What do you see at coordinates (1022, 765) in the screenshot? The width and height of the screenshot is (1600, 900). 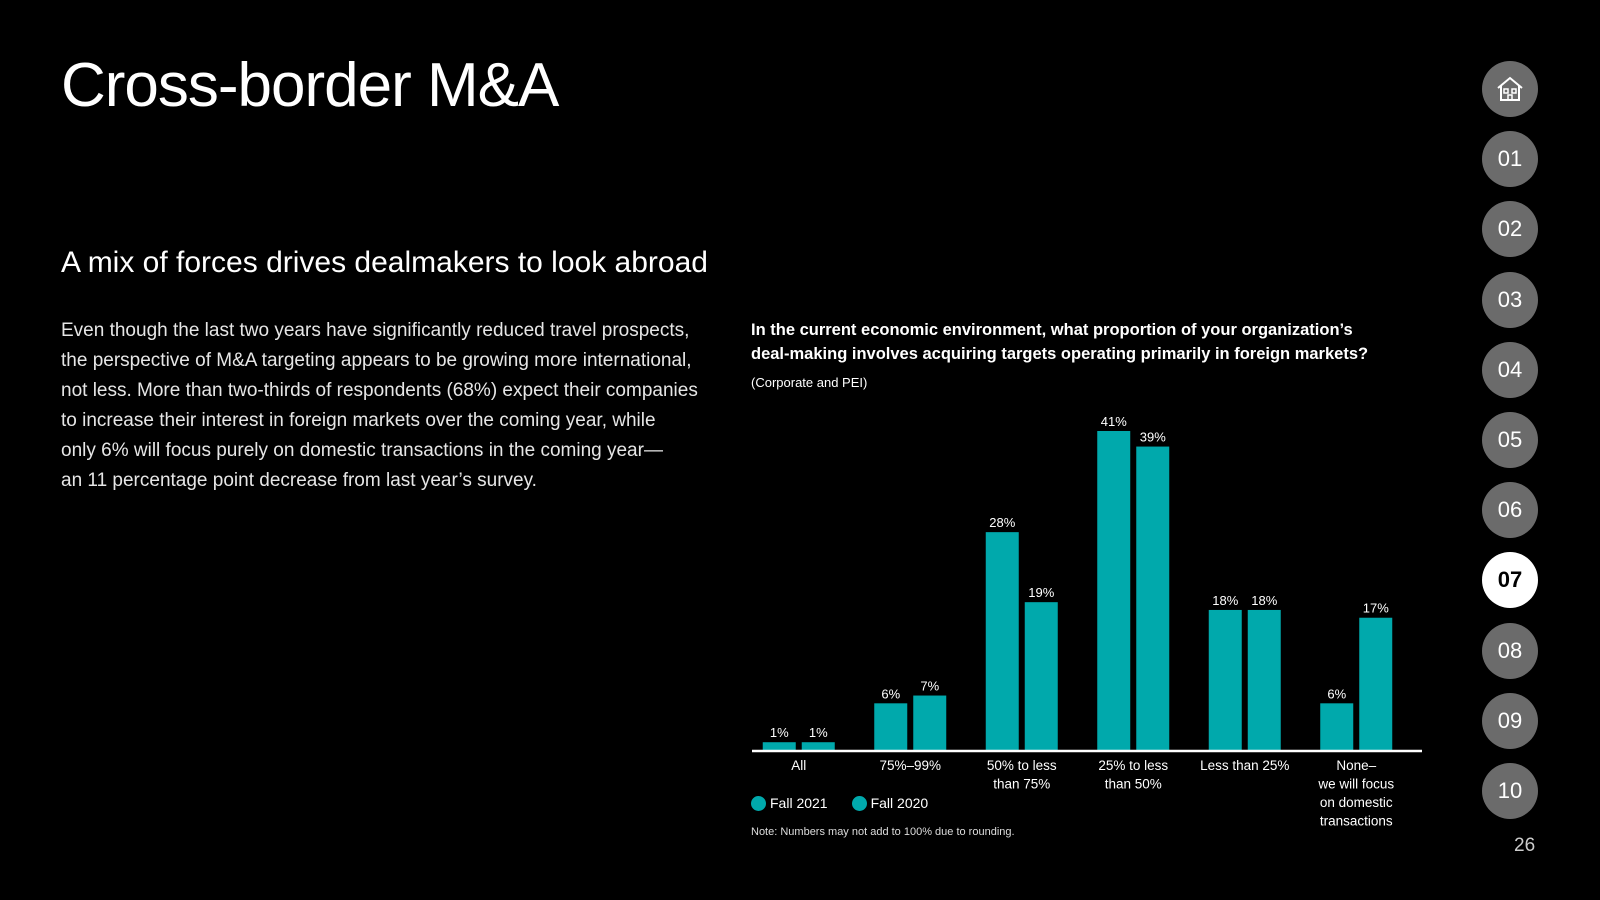 I see `category-label: 50% to less` at bounding box center [1022, 765].